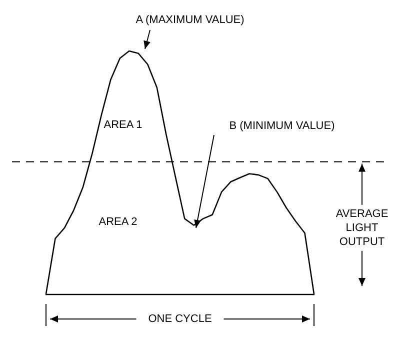 This screenshot has height=339, width=400. I want to click on annotation: AREA 2, so click(118, 222).